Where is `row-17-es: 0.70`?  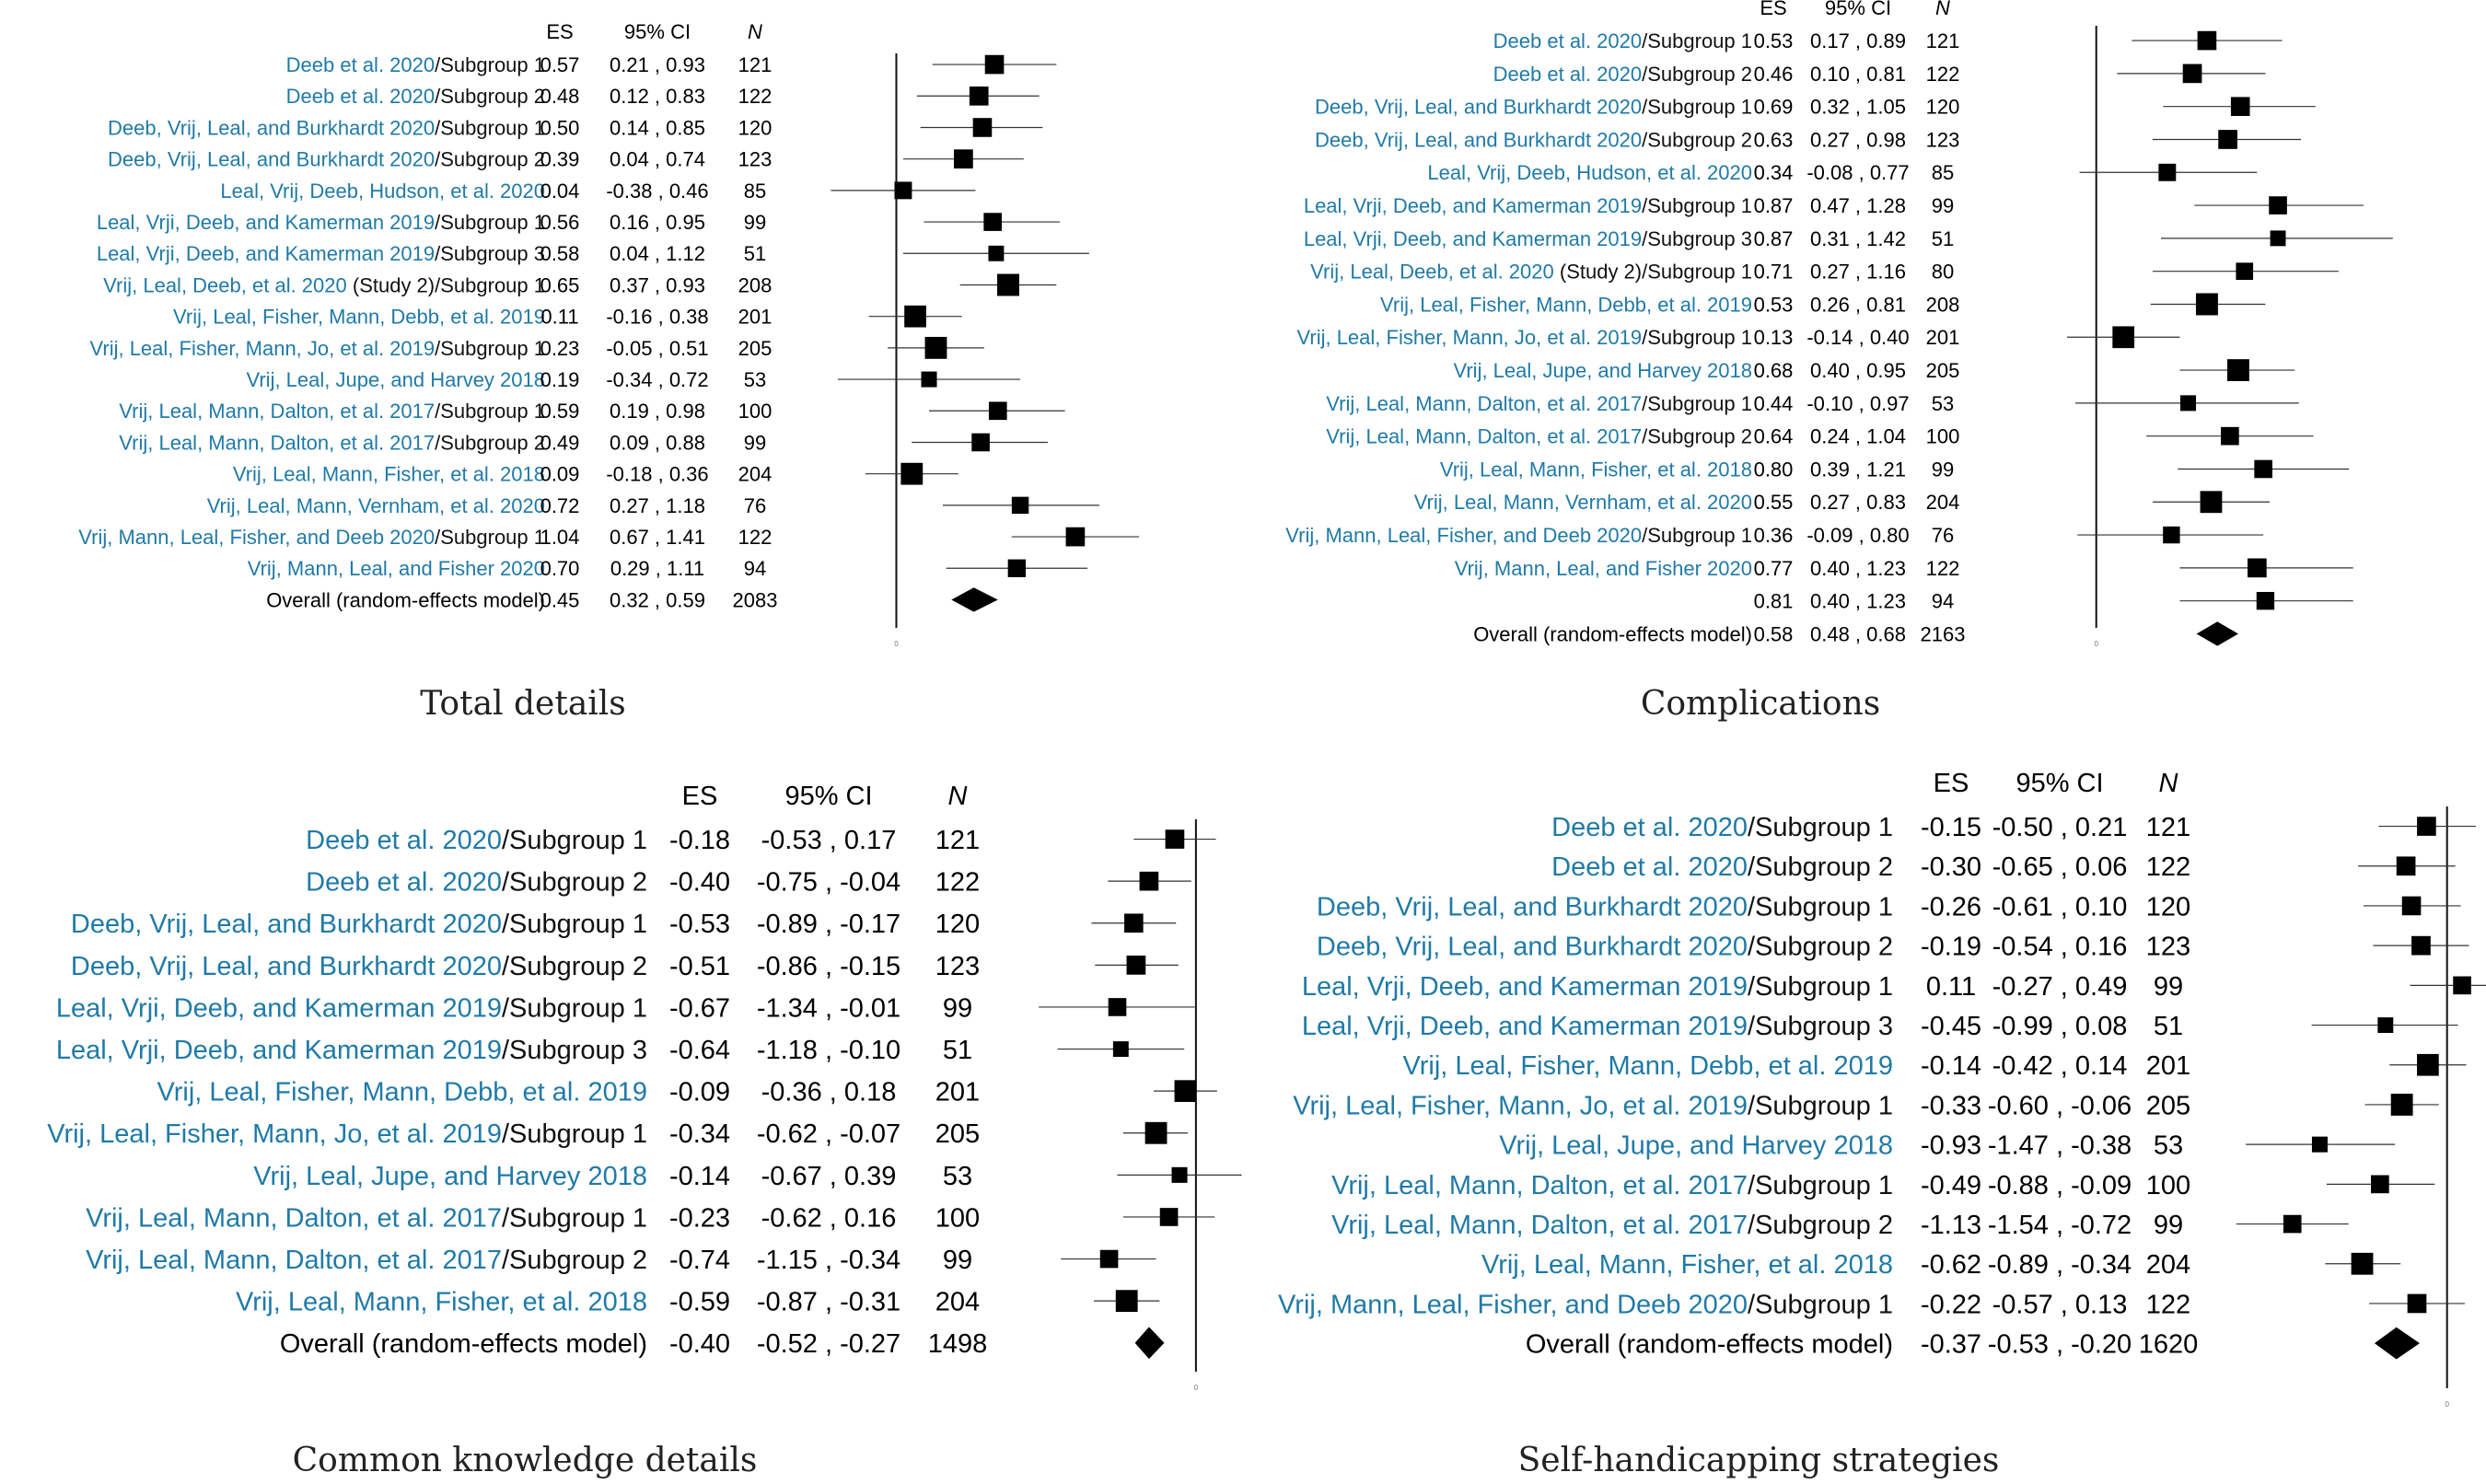
row-17-es: 0.70 is located at coordinates (560, 568).